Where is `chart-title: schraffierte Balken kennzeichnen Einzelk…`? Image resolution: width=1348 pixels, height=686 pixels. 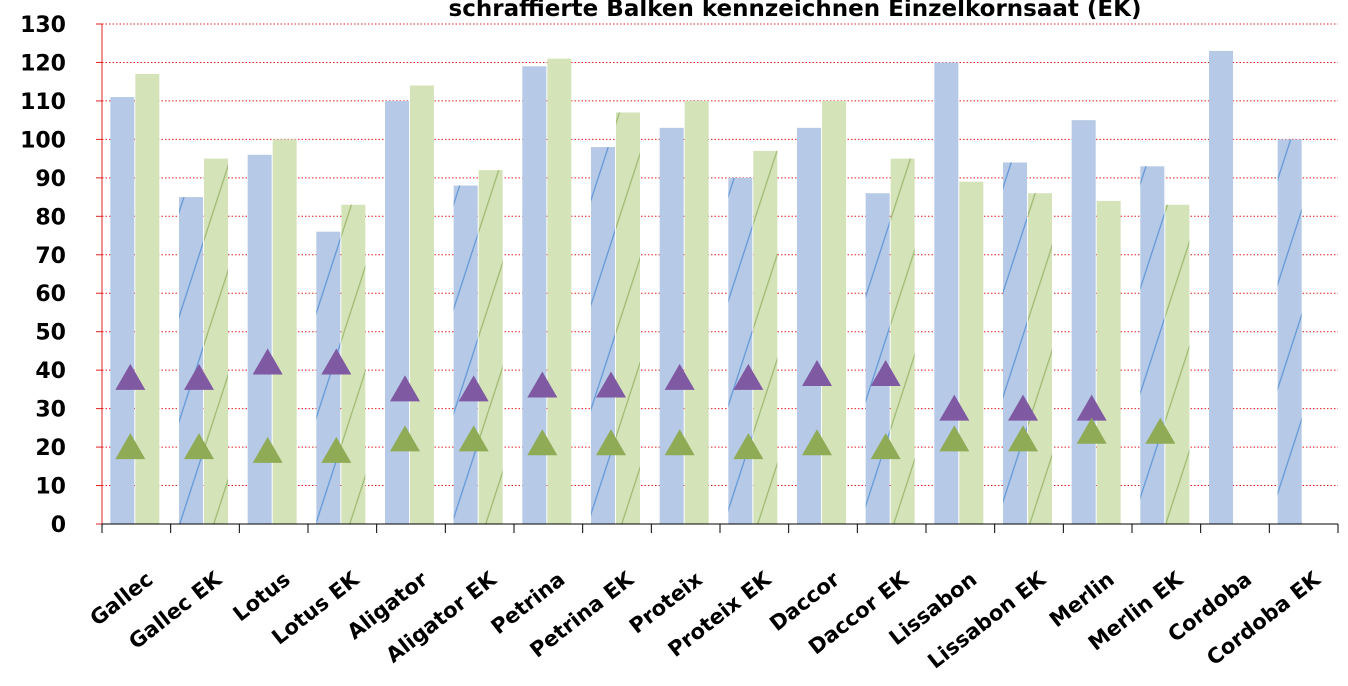
chart-title: schraffierte Balken kennzeichnen Einzelk… is located at coordinates (795, 11).